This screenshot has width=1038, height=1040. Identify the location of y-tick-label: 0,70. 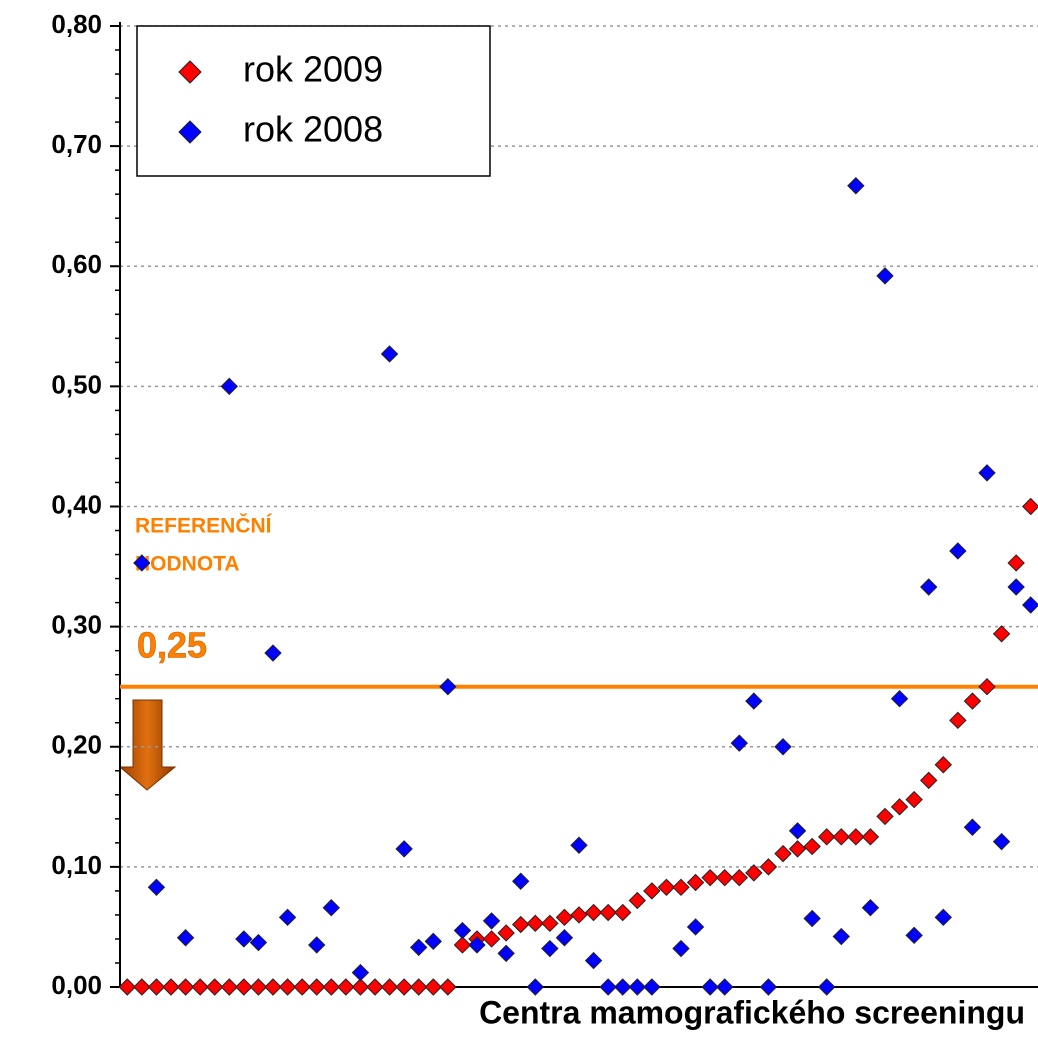
(76, 144).